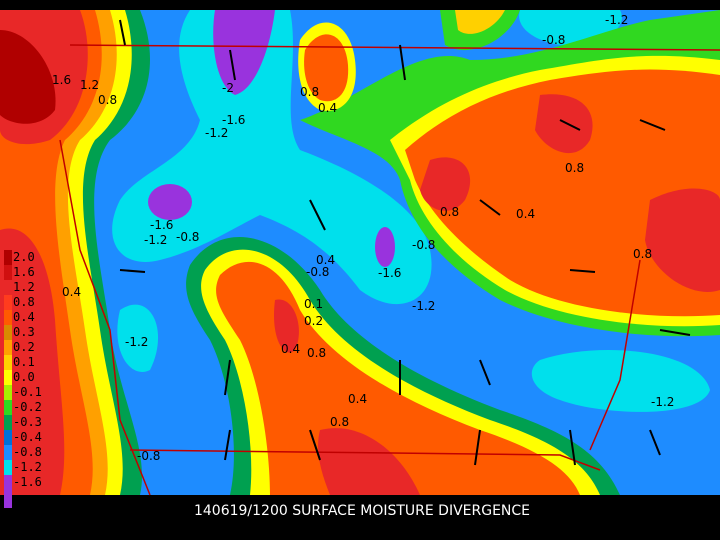 Image resolution: width=720 pixels, height=540 pixels. I want to click on legend-label: -0.4, so click(27, 437).